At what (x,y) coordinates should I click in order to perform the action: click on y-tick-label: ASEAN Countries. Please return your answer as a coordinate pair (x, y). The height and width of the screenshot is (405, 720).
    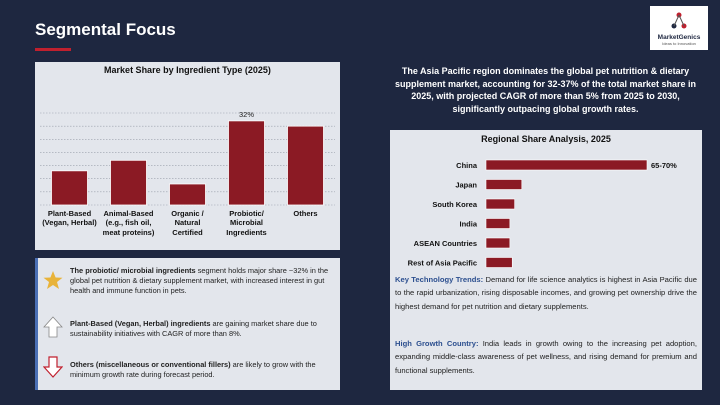
    Looking at the image, I should click on (445, 243).